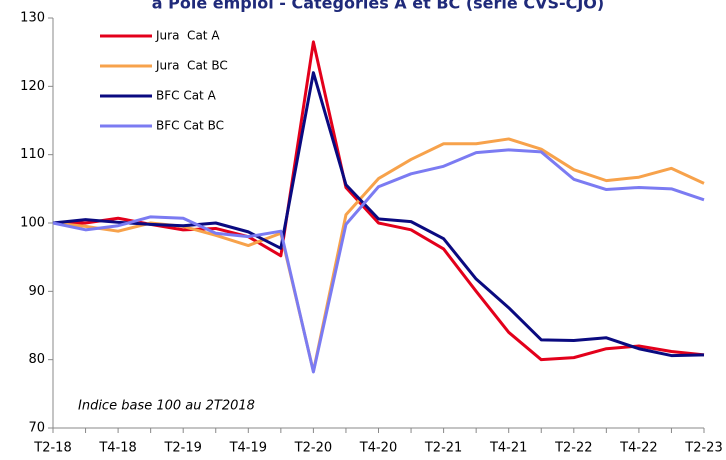 The width and height of the screenshot is (726, 460). What do you see at coordinates (191, 66) in the screenshot?
I see `legend-label: Jura Cat BC` at bounding box center [191, 66].